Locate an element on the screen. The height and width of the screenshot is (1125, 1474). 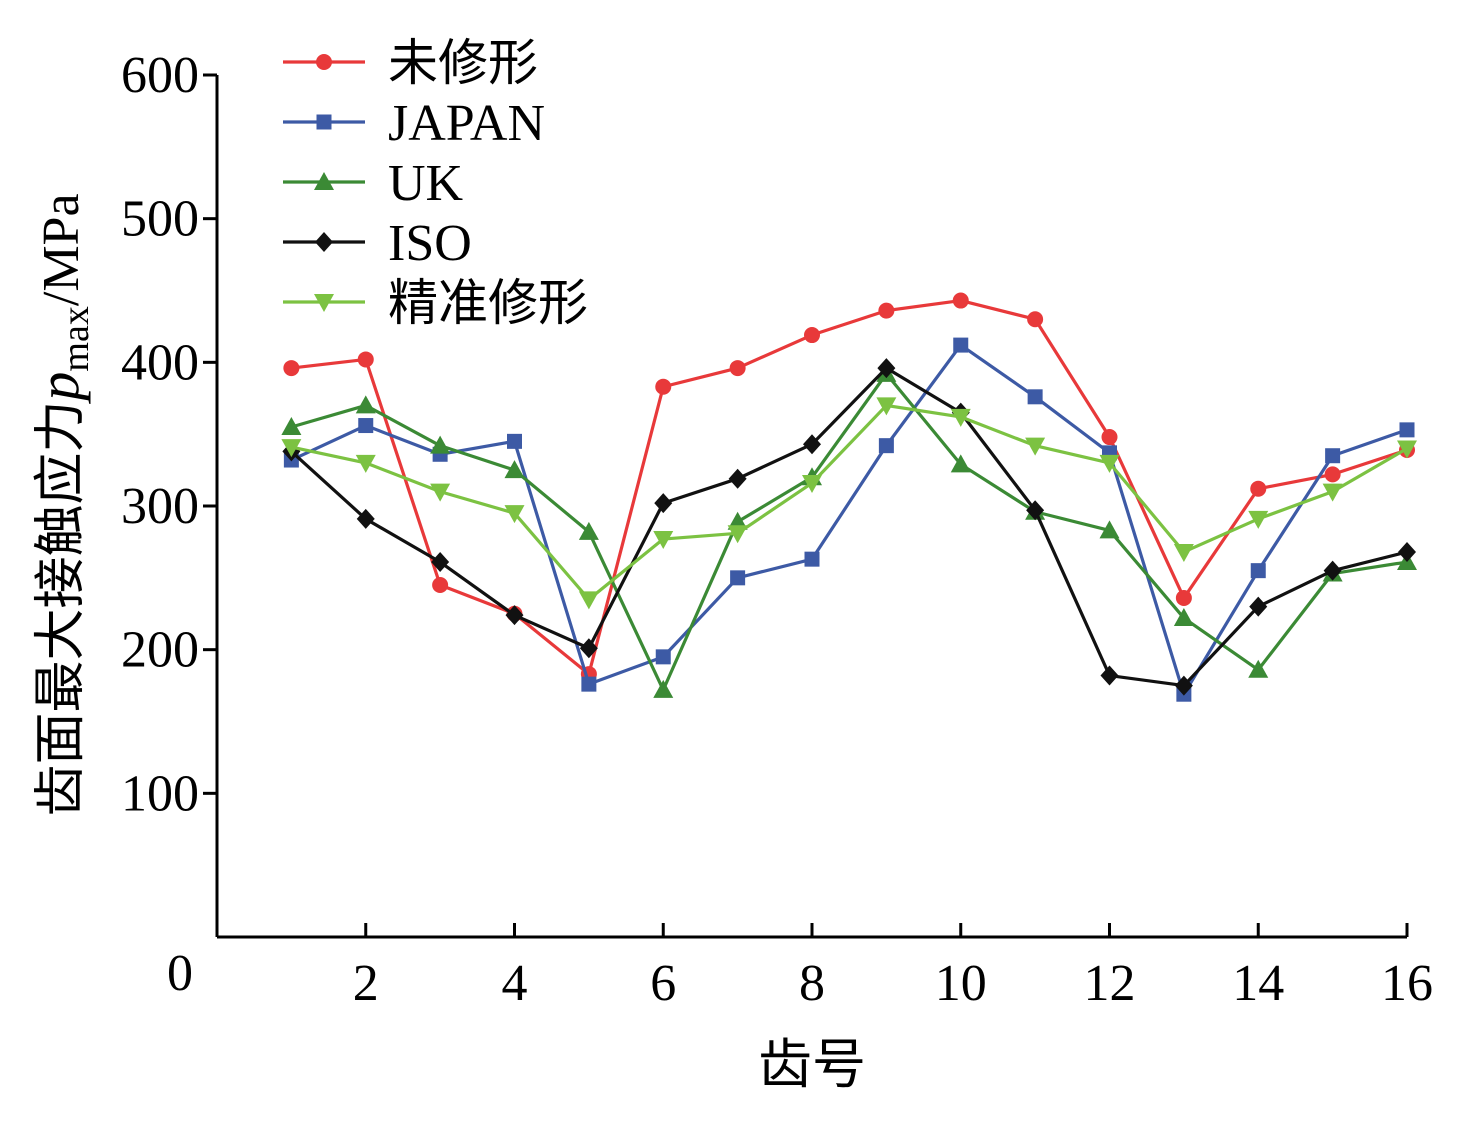
y-tick-label-500: 500 is located at coordinates (160, 219).